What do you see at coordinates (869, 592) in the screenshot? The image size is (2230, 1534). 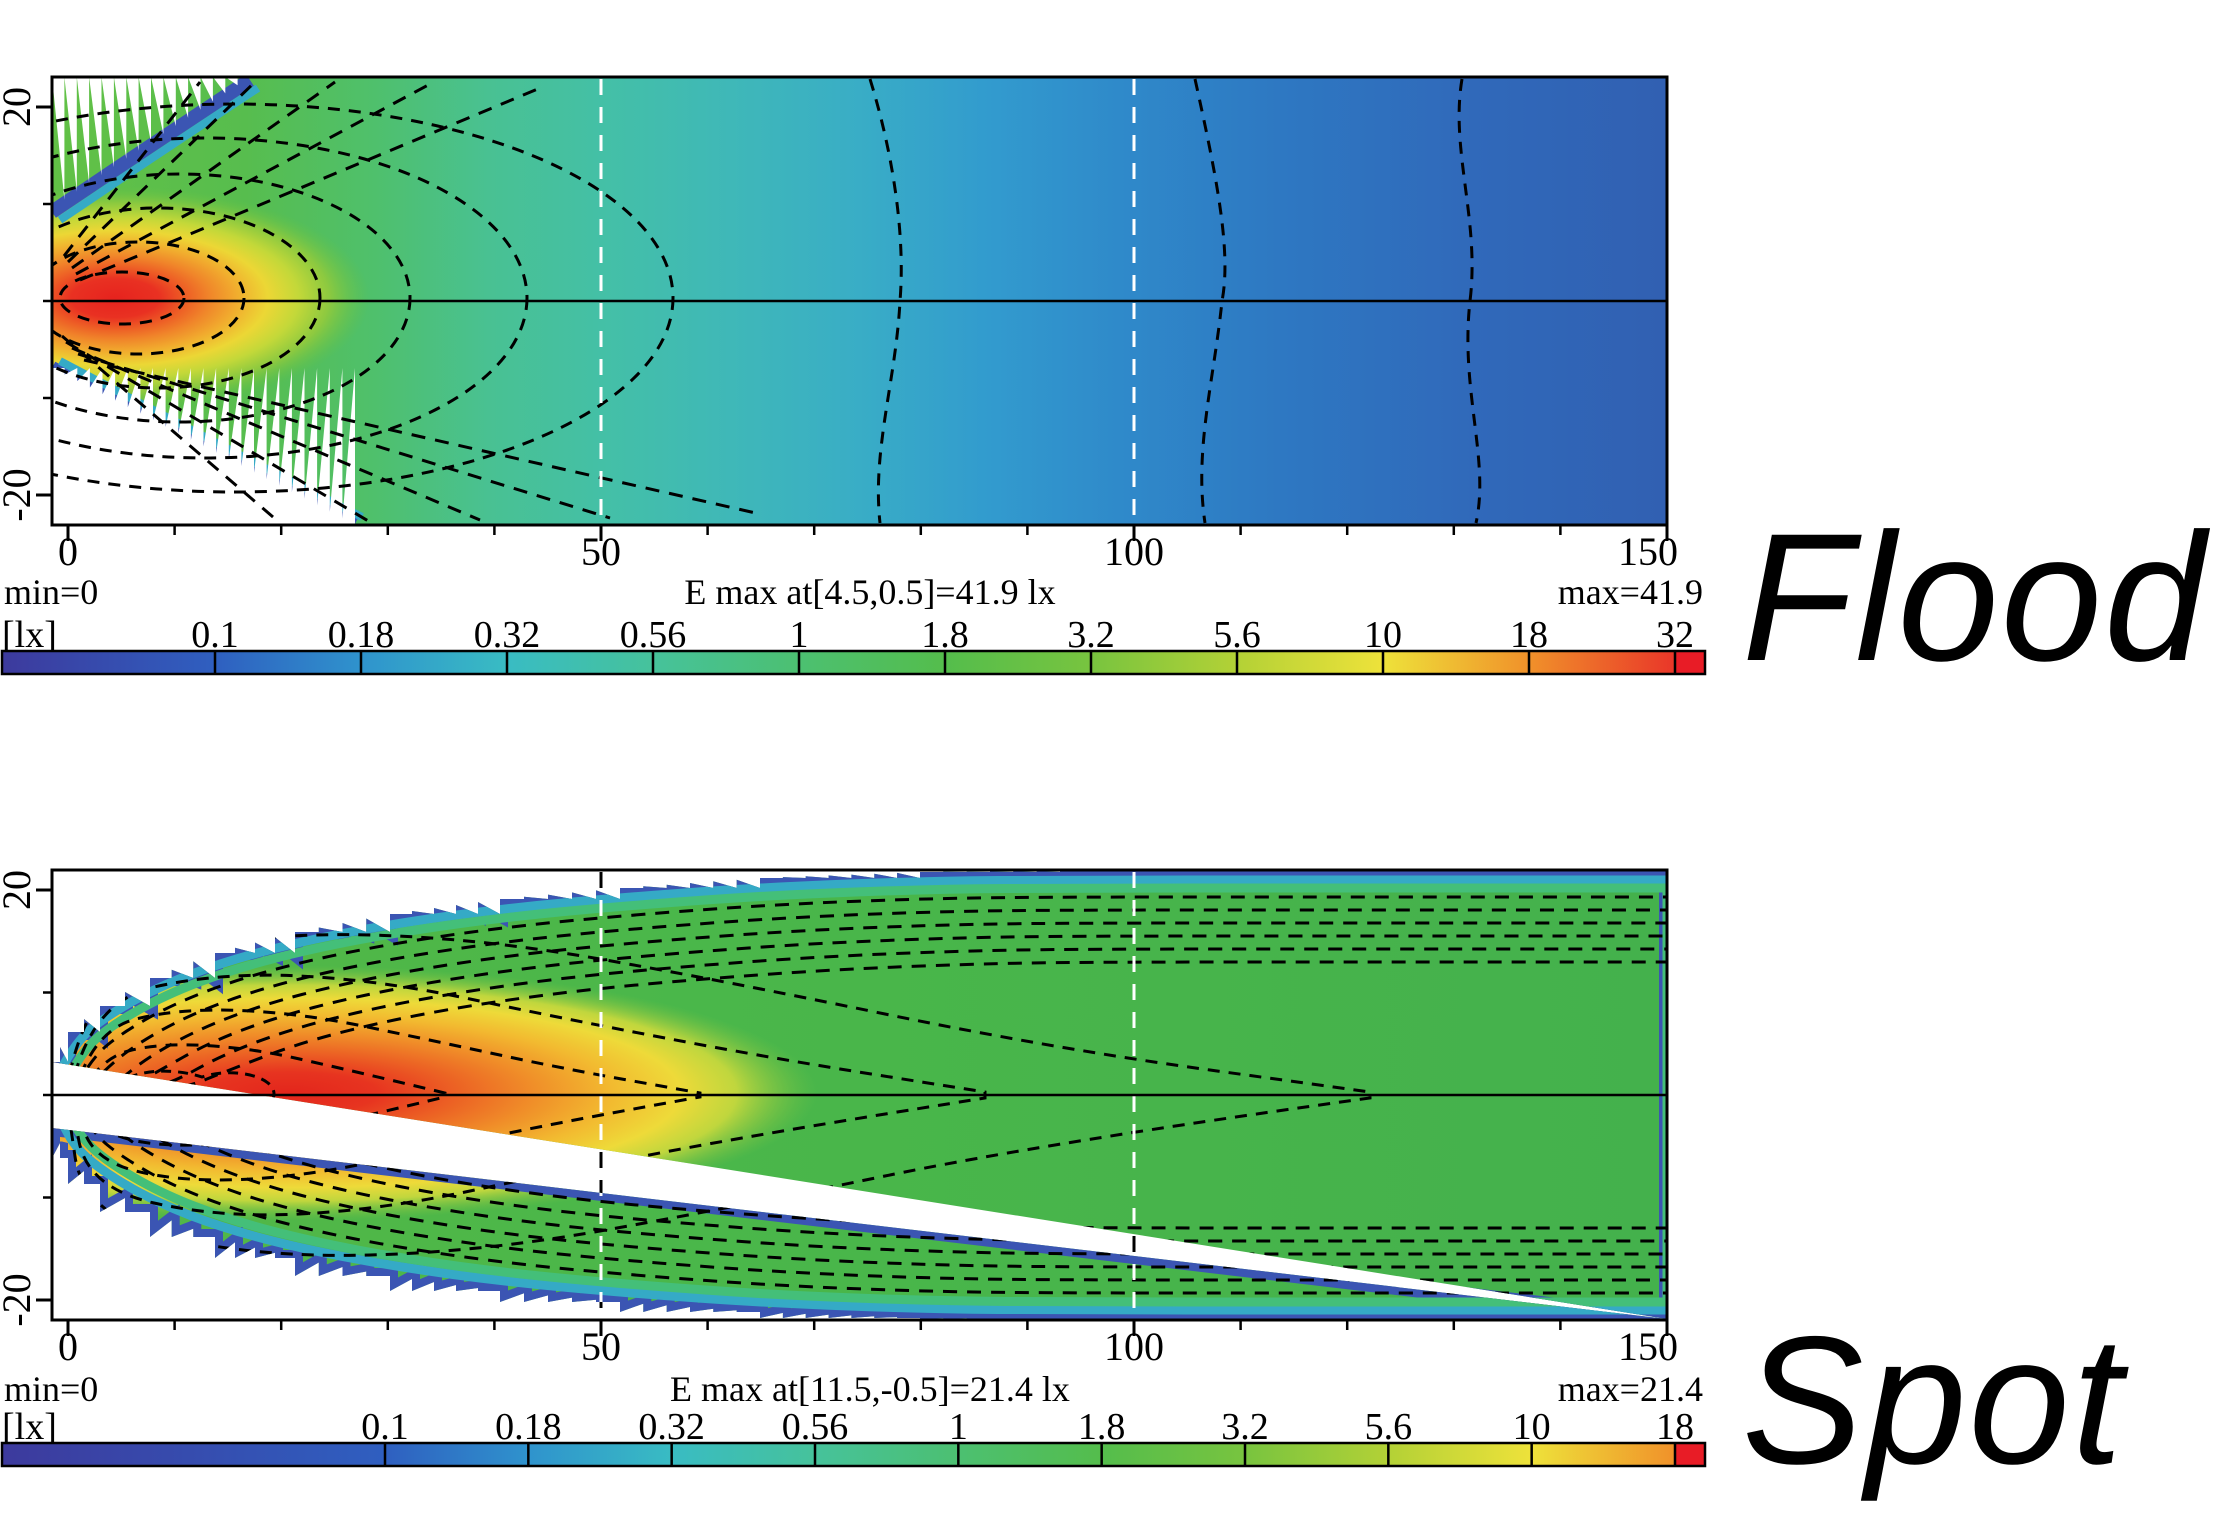 I see `flood-emax-label: E max at[4.5,0.5]=41.9 lx` at bounding box center [869, 592].